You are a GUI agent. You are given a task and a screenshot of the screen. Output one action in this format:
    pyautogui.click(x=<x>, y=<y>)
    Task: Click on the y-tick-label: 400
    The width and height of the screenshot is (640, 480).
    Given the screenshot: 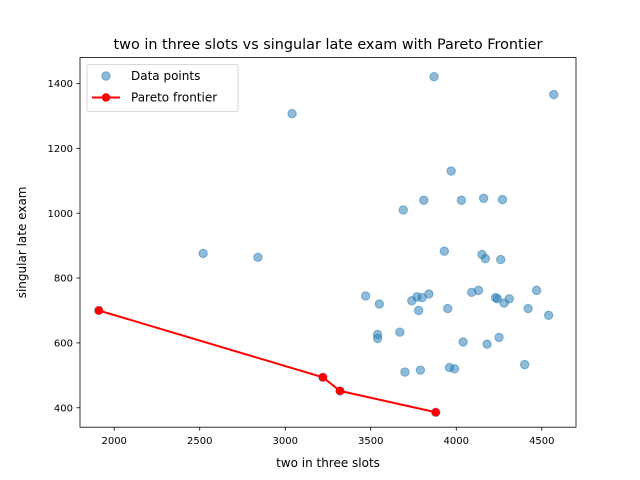 What is the action you would take?
    pyautogui.click(x=63, y=408)
    